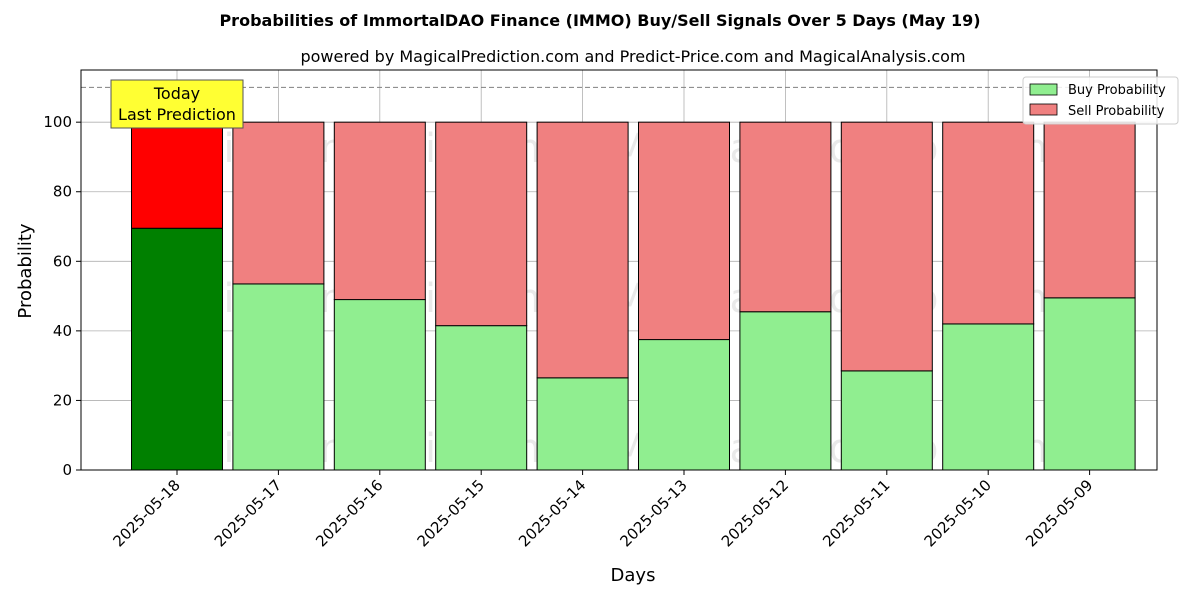 This screenshot has height=600, width=1200. I want to click on annotation-line-2: Last Prediction, so click(177, 114).